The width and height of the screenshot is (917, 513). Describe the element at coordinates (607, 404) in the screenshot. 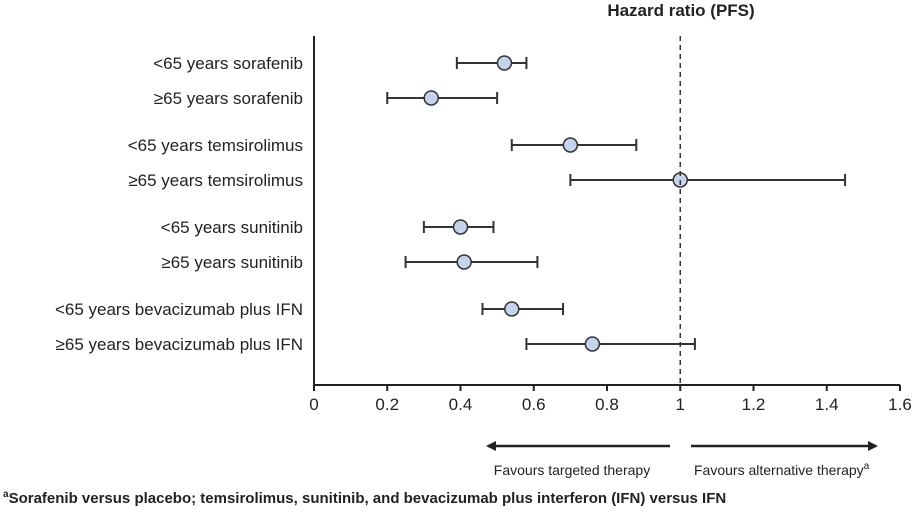

I see `x-tick-label: 0.8` at that location.